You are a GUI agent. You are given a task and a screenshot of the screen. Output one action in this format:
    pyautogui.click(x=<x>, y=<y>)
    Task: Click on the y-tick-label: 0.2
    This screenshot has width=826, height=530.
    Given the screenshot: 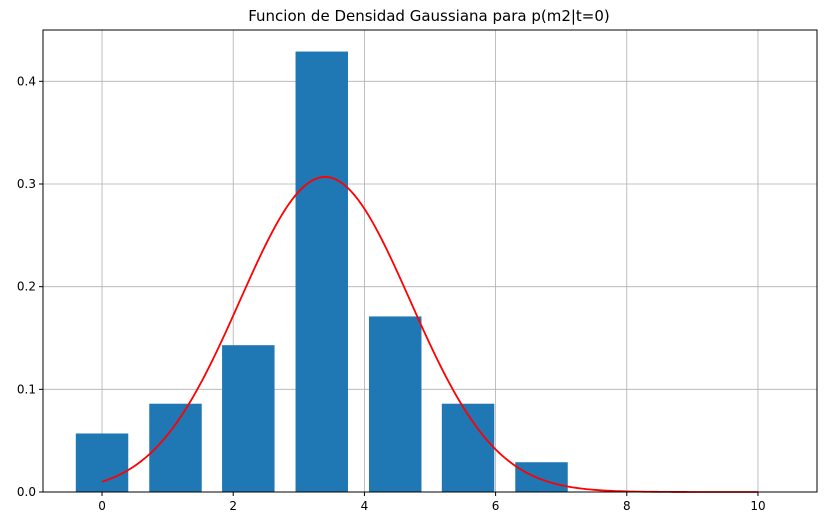 What is the action you would take?
    pyautogui.click(x=26, y=287)
    